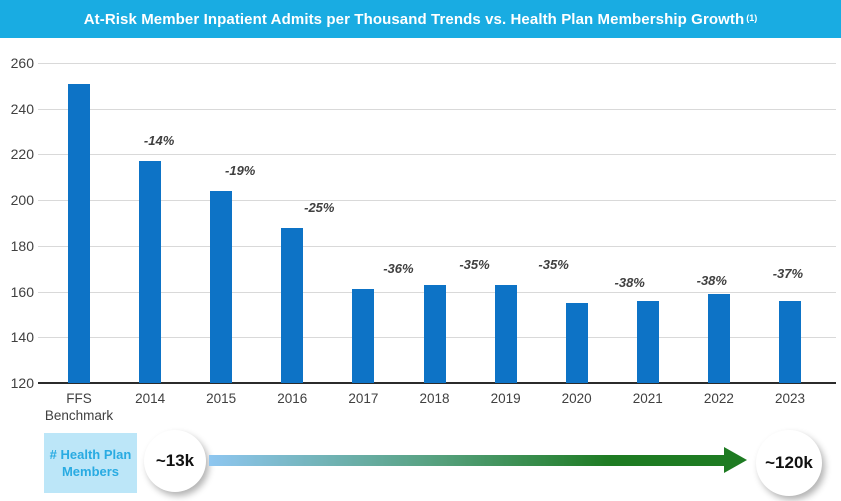 Image resolution: width=841 pixels, height=501 pixels. I want to click on title-footnote-marker: (1), so click(752, 18).